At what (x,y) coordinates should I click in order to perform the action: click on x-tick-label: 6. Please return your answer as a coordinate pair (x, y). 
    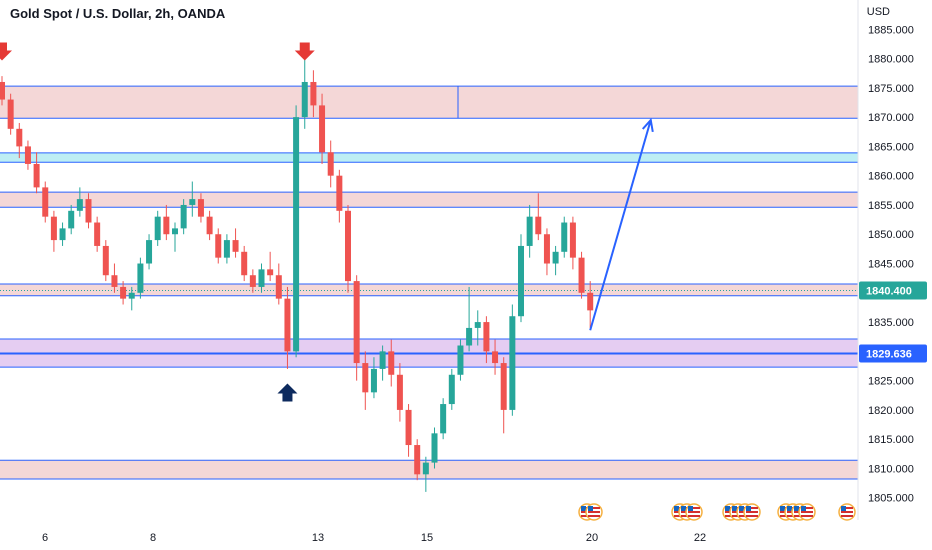
    Looking at the image, I should click on (45, 538).